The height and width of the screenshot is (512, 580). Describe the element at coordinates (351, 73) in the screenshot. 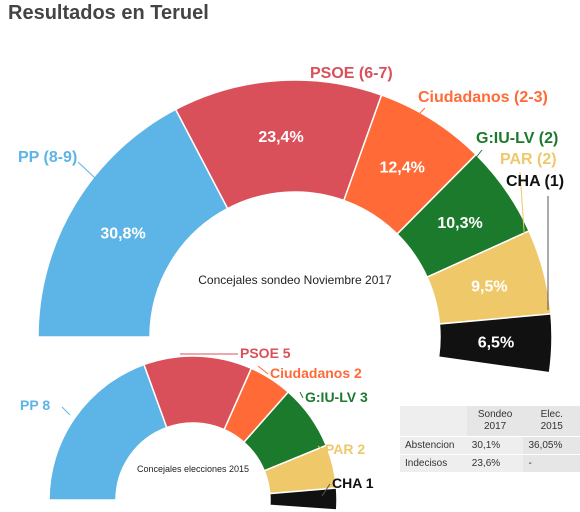

I see `party-label-psoe-6-7: PSOE (6-7)` at that location.